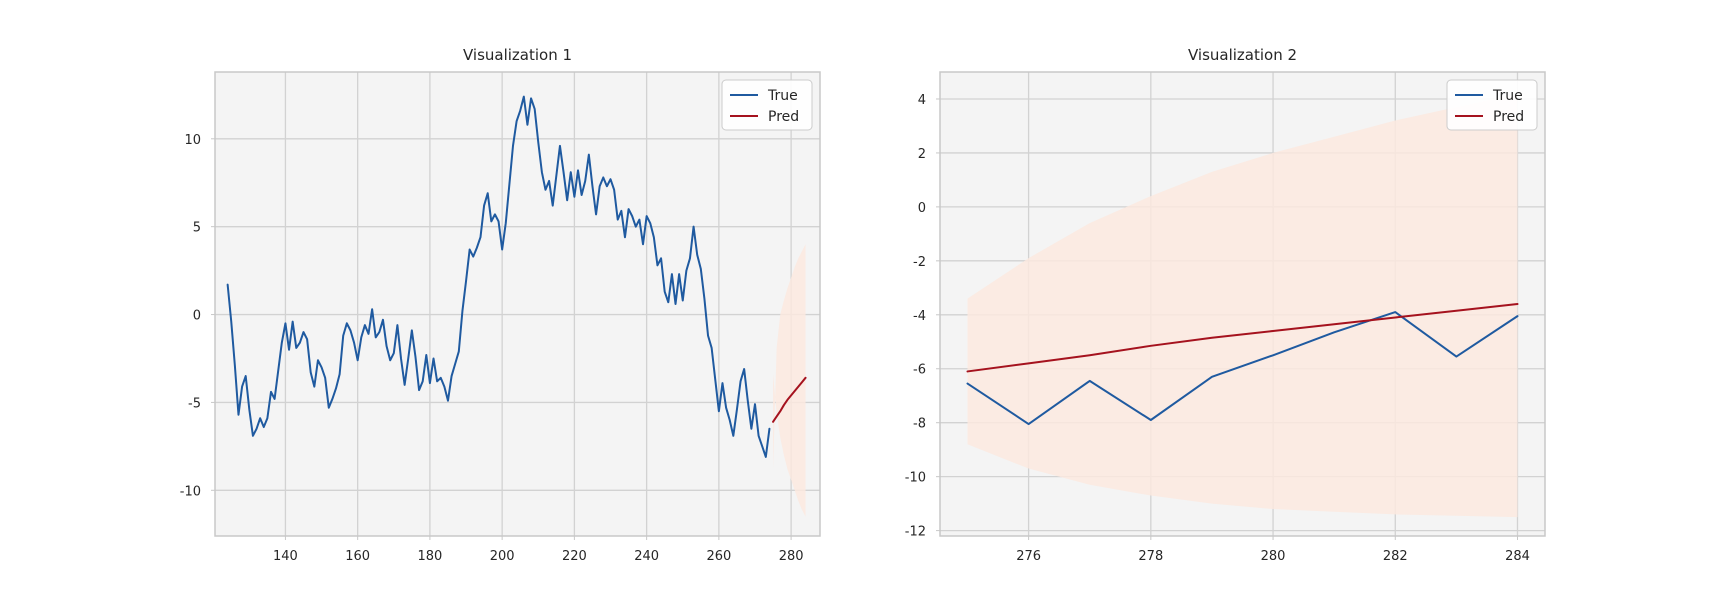  I want to click on y-tick-label: 4, so click(922, 100).